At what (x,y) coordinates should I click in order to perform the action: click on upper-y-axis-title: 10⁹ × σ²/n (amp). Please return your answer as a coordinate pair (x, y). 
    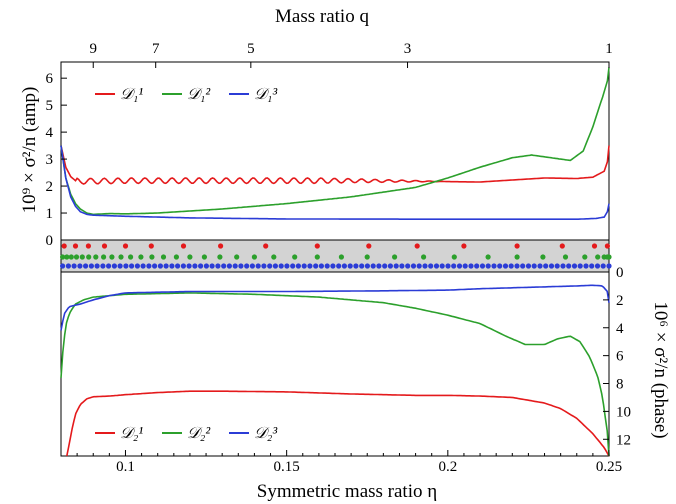
    Looking at the image, I should click on (29, 150).